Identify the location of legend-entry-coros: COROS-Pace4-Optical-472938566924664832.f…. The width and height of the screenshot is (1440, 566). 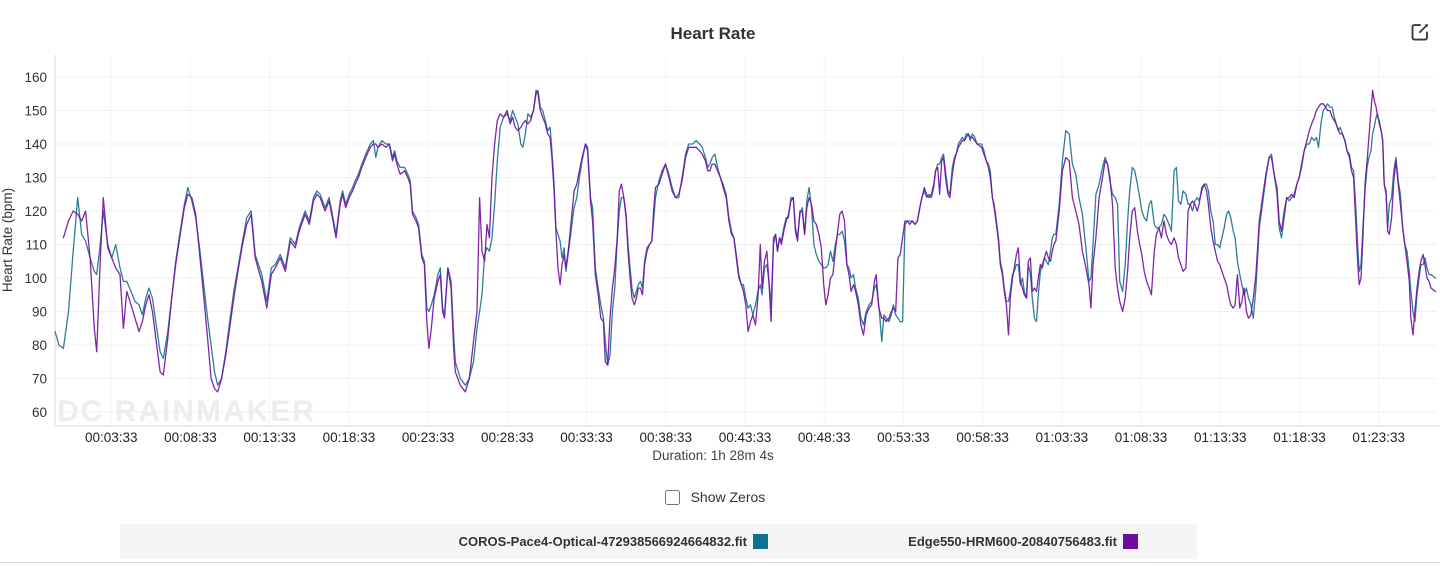
(613, 541).